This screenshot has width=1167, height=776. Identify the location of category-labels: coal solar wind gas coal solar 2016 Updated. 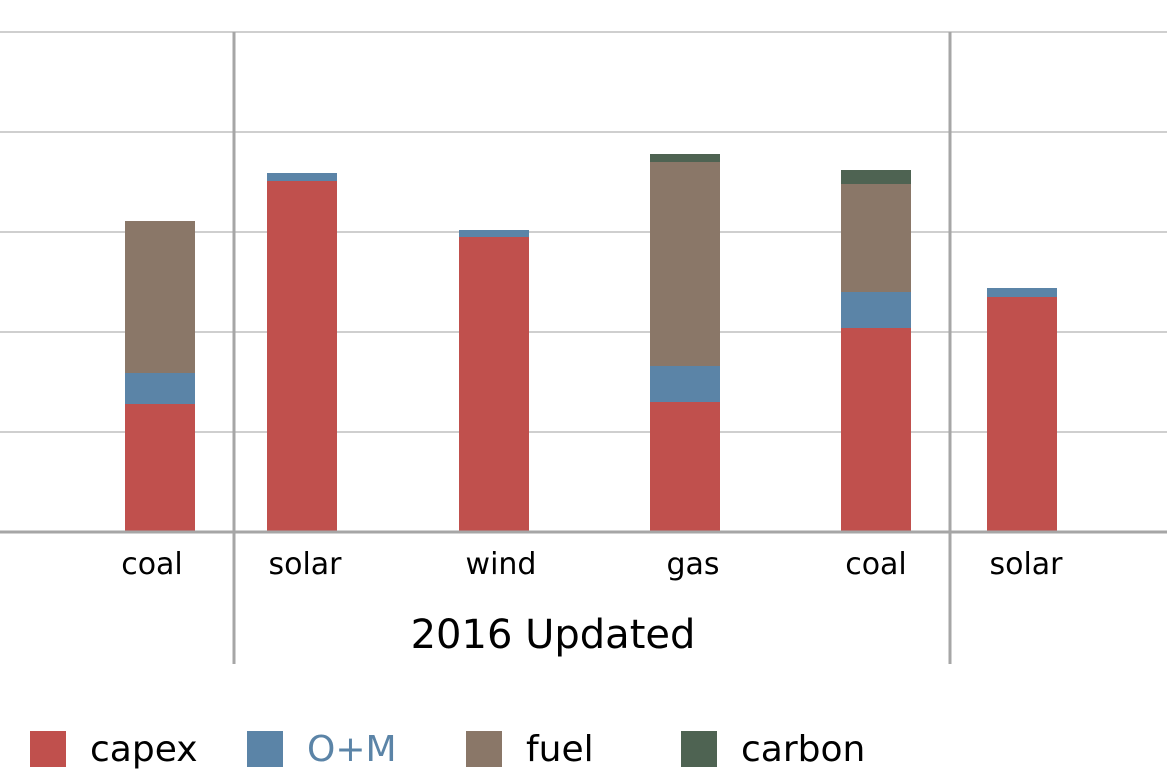
(592, 602).